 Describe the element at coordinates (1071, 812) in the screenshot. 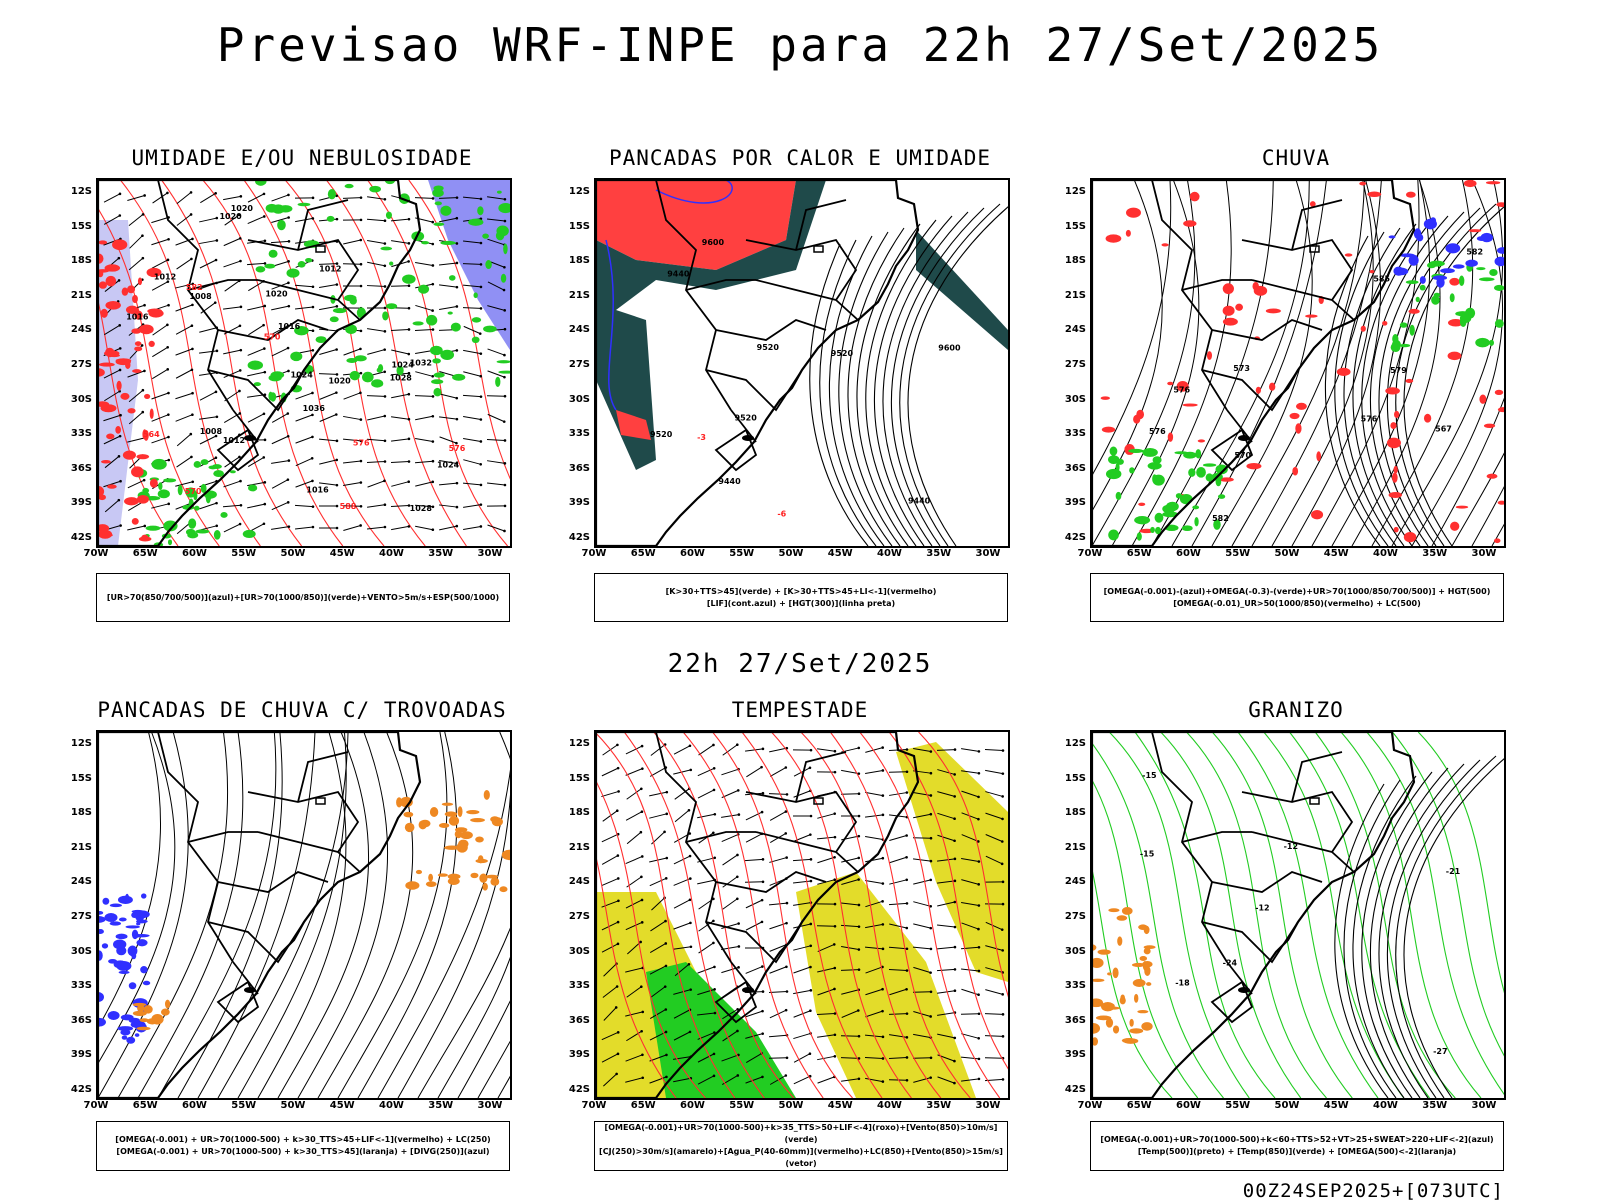

I see `latitude-tick-label: 18S` at that location.